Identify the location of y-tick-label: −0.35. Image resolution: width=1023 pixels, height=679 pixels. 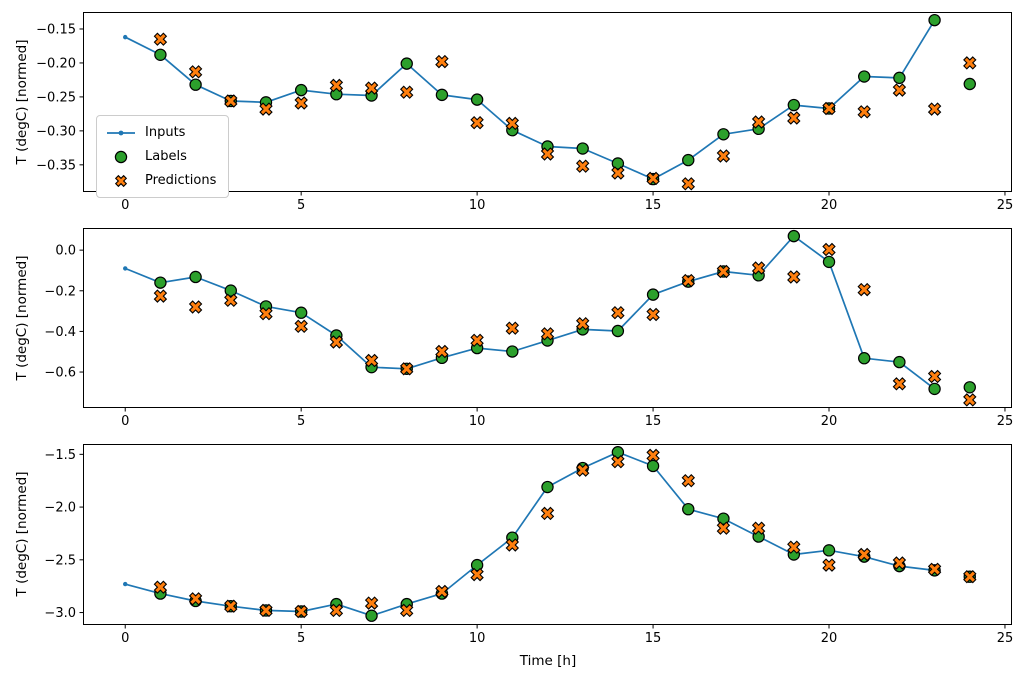
(56, 165).